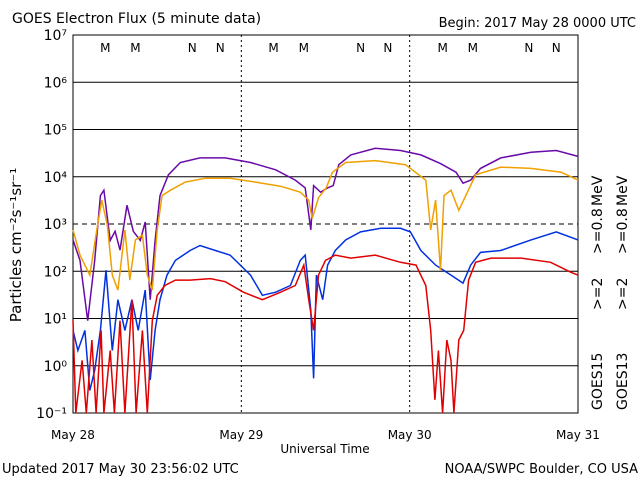  Describe the element at coordinates (51, 414) in the screenshot. I see `y-tick-label: 10⁻¹` at that location.